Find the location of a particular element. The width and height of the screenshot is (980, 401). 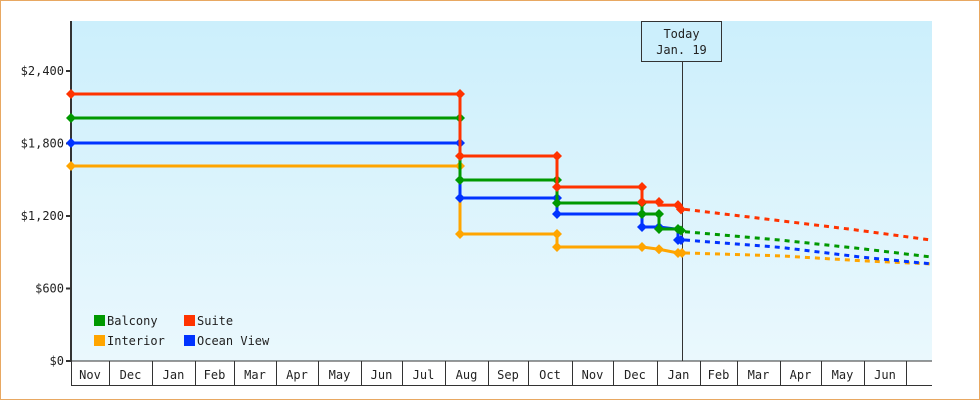

y-tick-label: $600 is located at coordinates (49, 289).